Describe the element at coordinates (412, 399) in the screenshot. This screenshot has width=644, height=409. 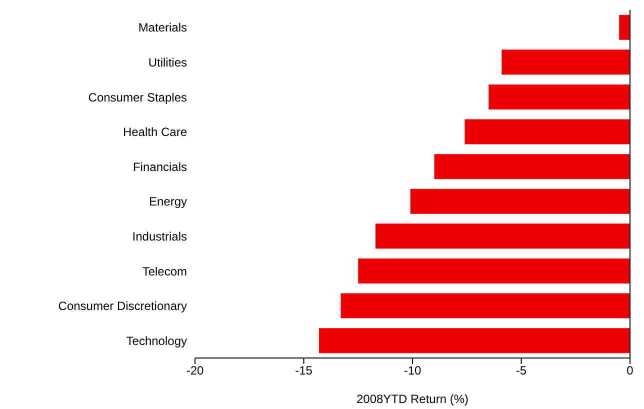
I see `x-axis-title: 2008YTD Return (%)` at that location.